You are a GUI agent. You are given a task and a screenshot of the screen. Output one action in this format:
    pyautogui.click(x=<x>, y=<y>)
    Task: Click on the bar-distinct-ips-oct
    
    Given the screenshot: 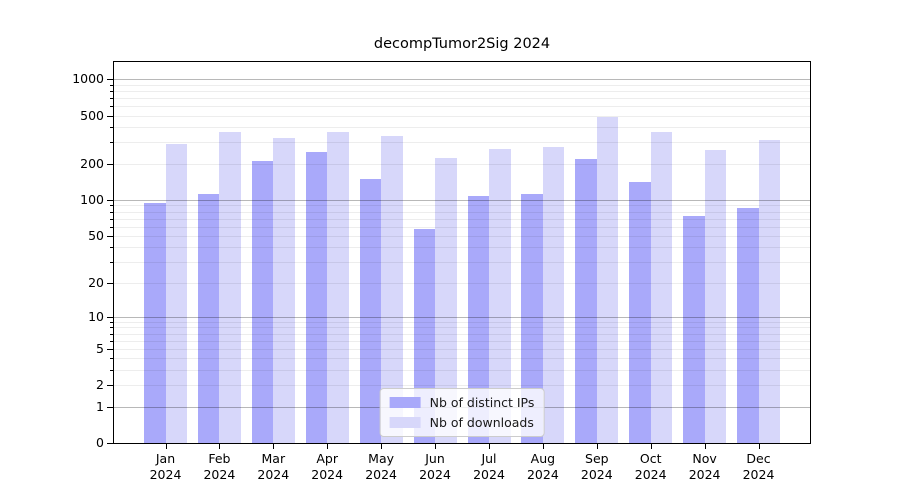 What is the action you would take?
    pyautogui.click(x=640, y=312)
    